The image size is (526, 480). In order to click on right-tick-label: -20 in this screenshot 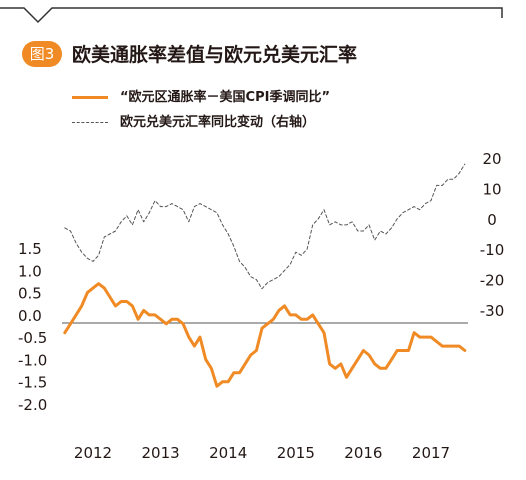, I will do `click(492, 281)`.